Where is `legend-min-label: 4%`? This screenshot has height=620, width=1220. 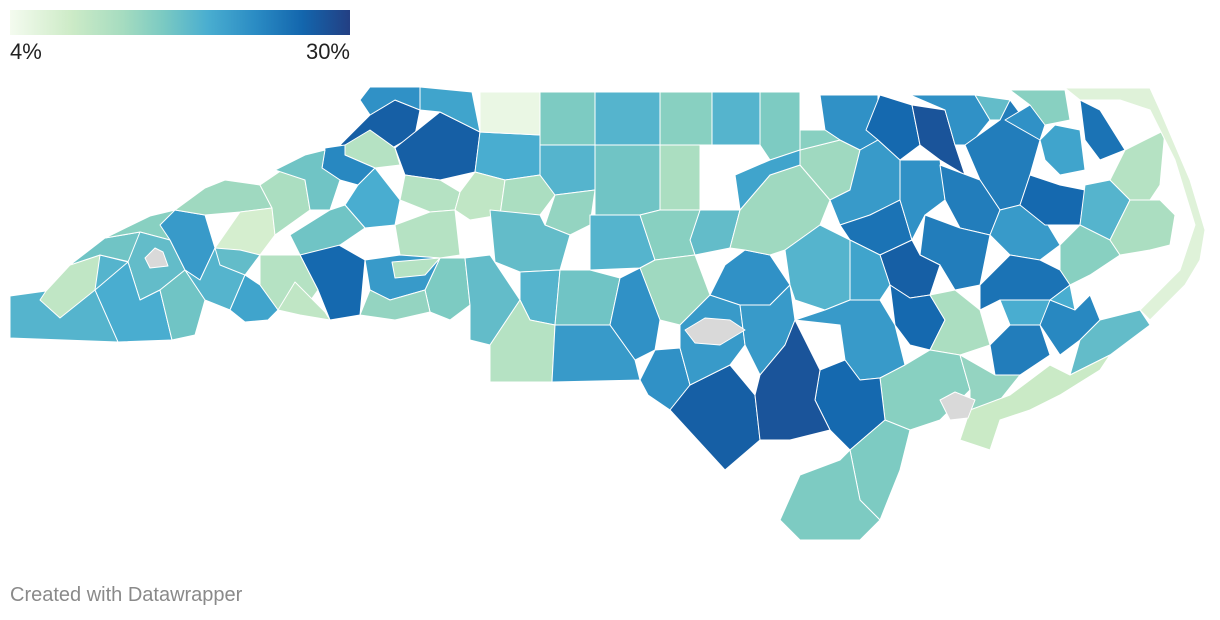 legend-min-label: 4% is located at coordinates (26, 51).